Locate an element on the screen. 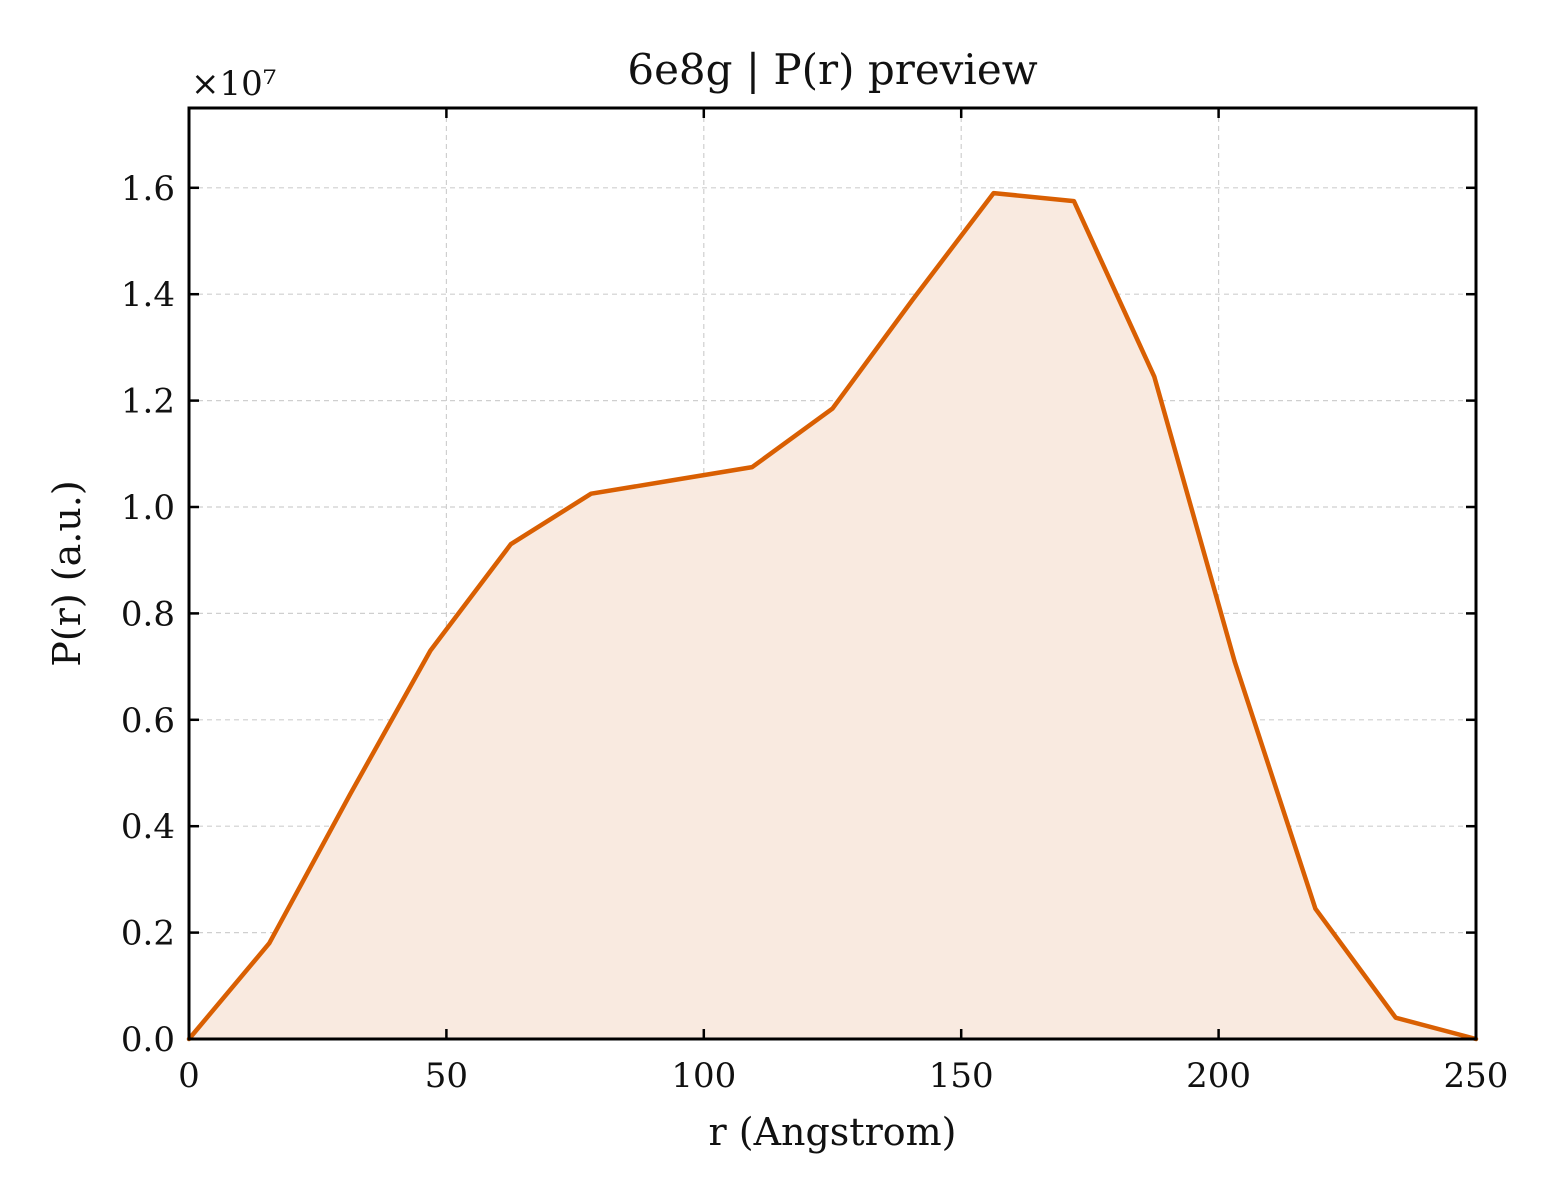 The width and height of the screenshot is (1560, 1200). y-axis-label: P(r) (a.u.) is located at coordinates (67, 573).